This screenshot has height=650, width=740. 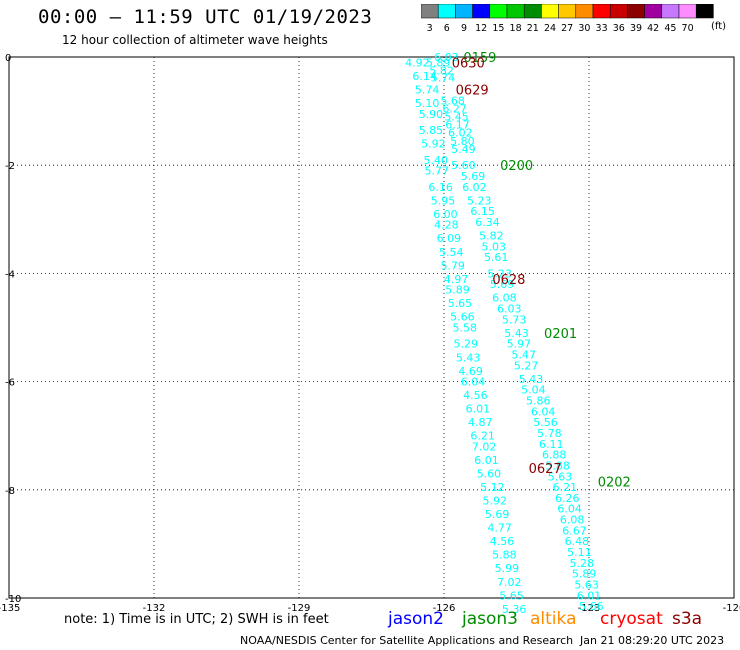 I want to click on y-tick-label: -8, so click(x=10, y=491).